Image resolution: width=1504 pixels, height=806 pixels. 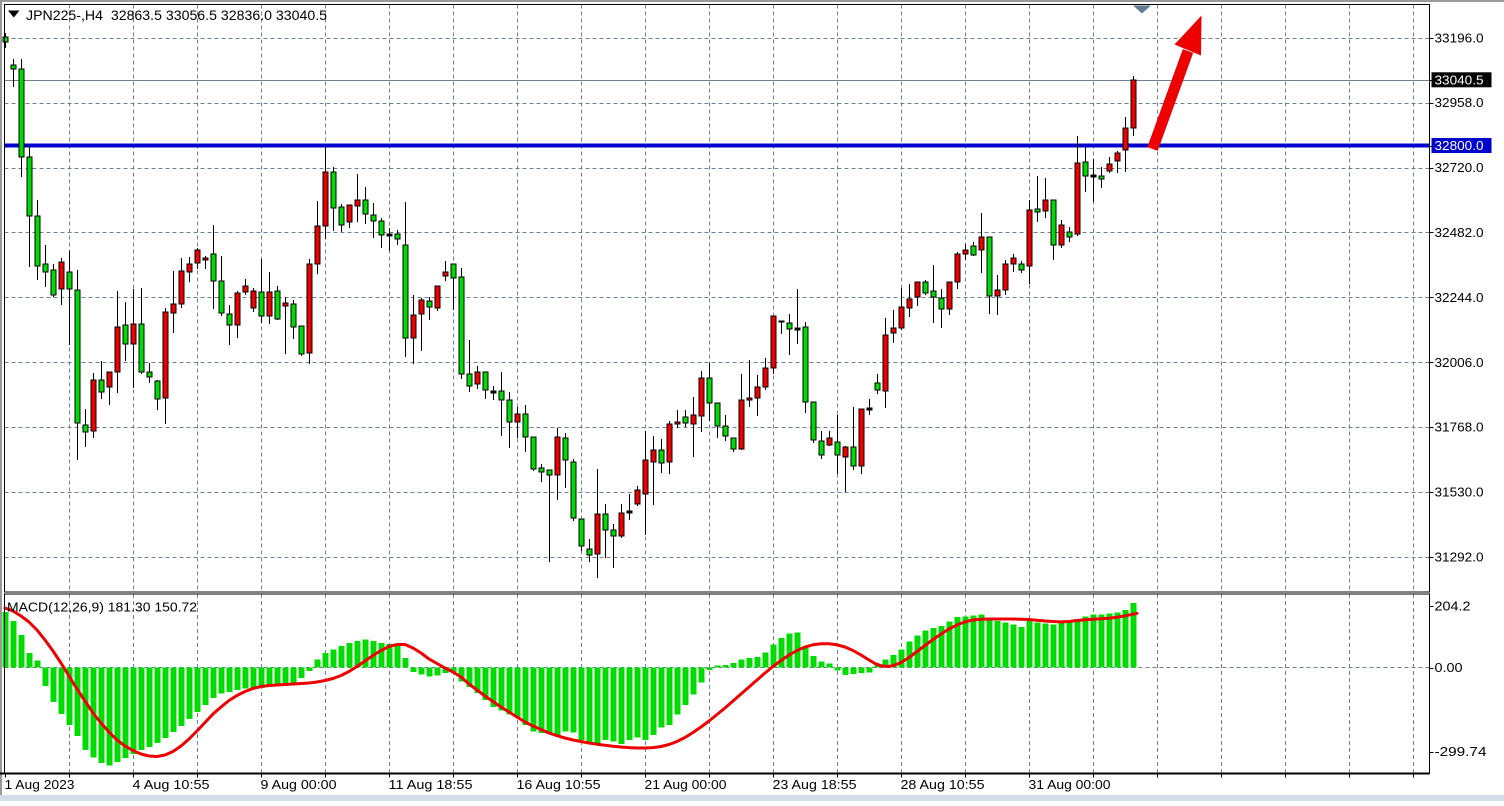 What do you see at coordinates (1459, 428) in the screenshot?
I see `svg-text: 31768.0` at bounding box center [1459, 428].